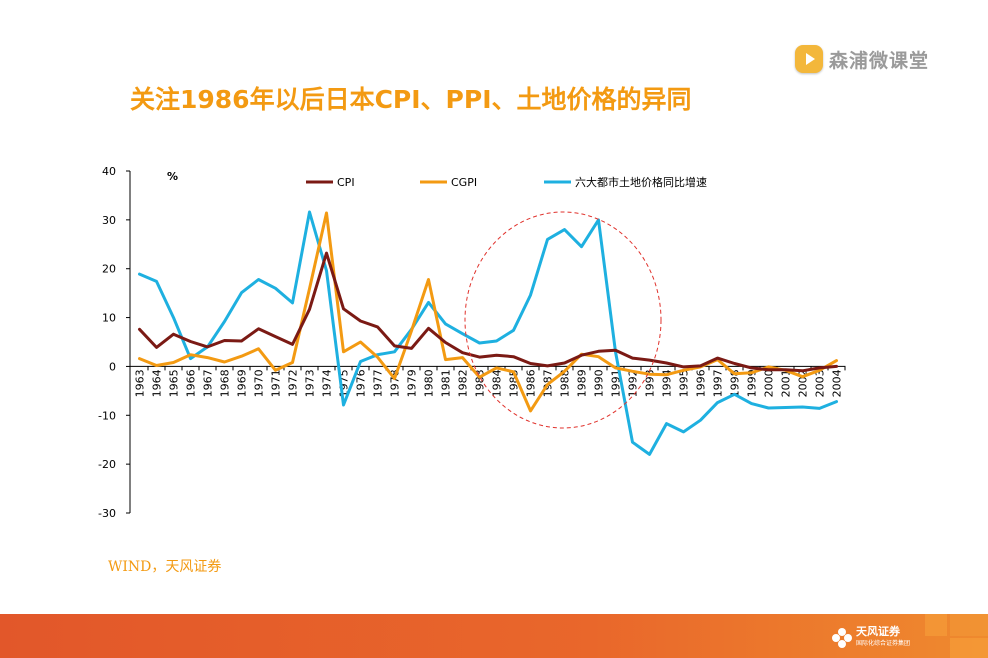 Image resolution: width=988 pixels, height=658 pixels. What do you see at coordinates (109, 171) in the screenshot?
I see `y-tick-label: 40` at bounding box center [109, 171].